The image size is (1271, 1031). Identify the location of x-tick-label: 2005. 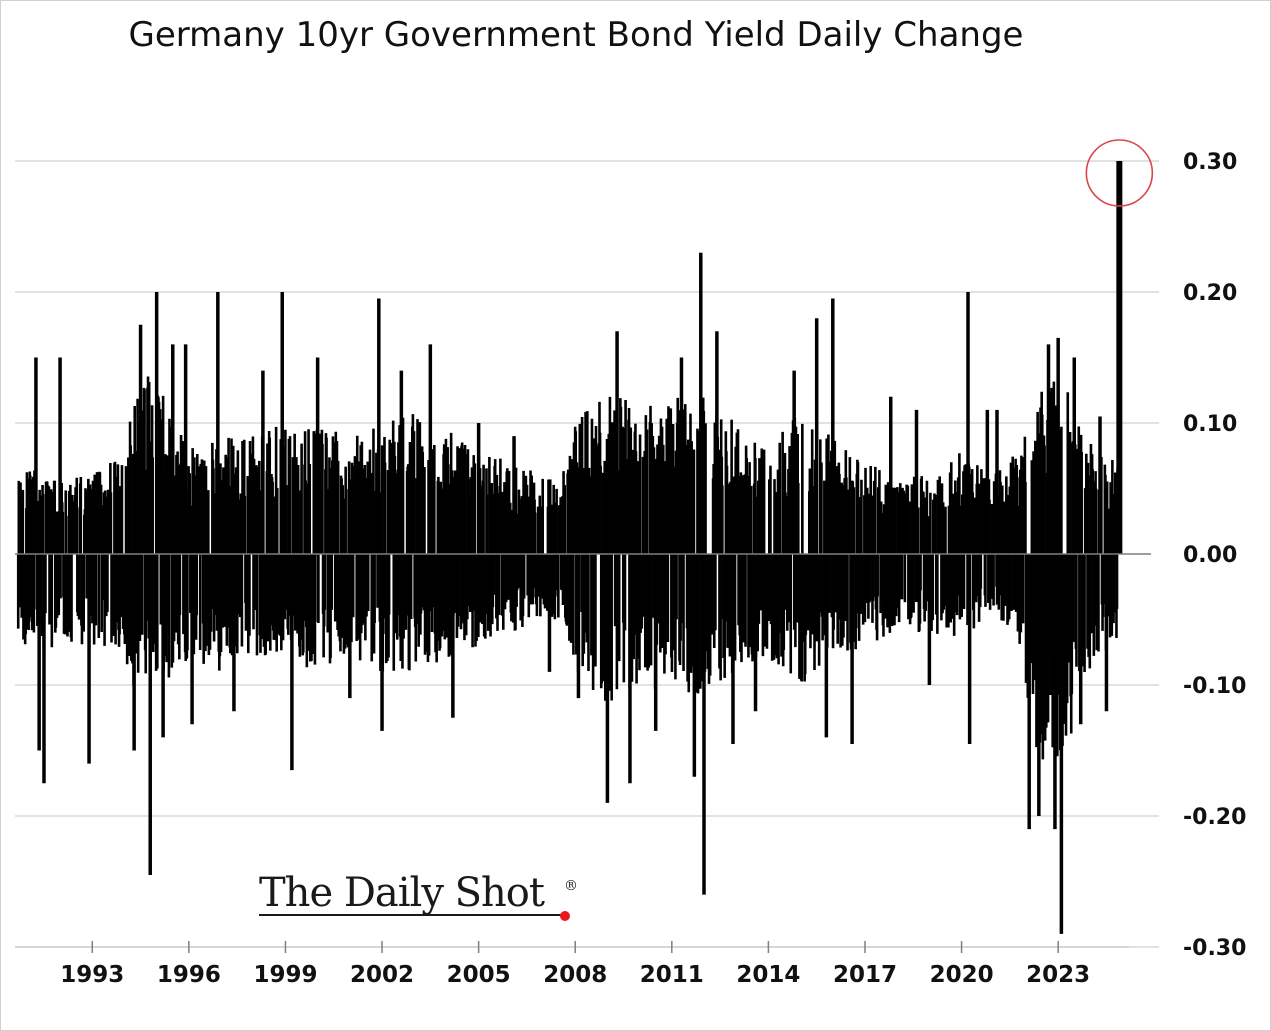
(479, 975).